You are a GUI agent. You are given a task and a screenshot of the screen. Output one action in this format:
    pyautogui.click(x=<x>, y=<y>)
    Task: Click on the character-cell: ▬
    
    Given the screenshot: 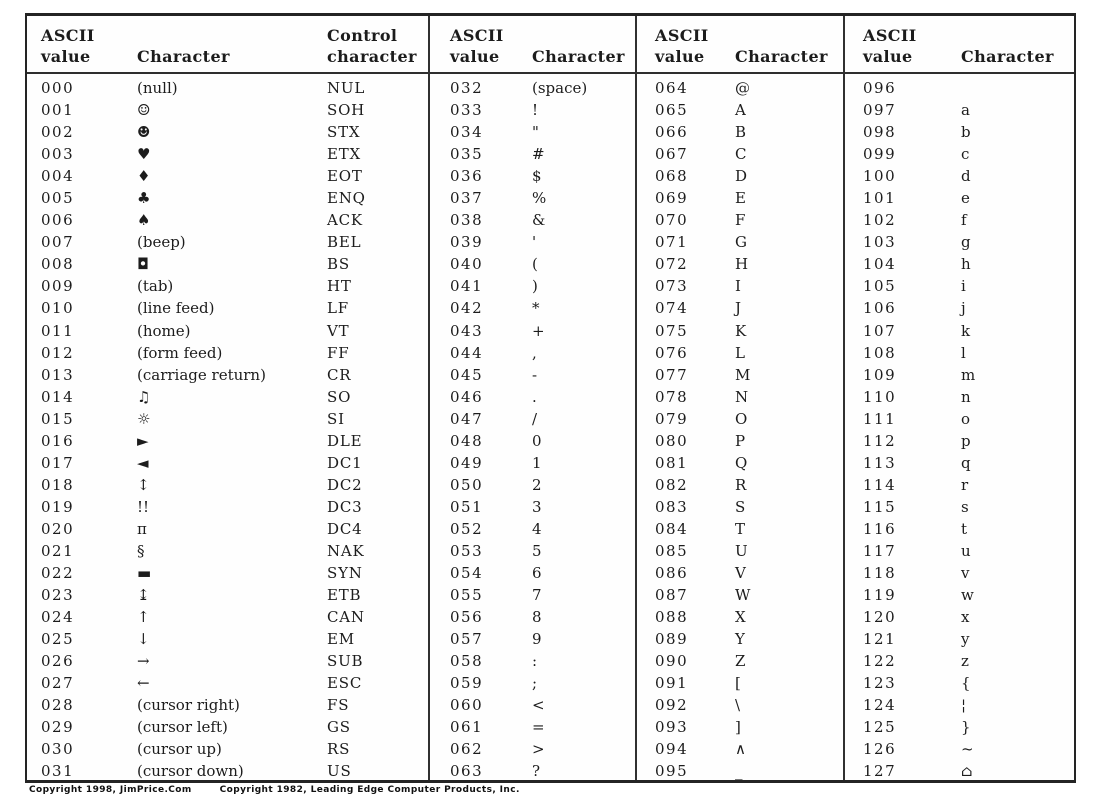 What is the action you would take?
    pyautogui.click(x=144, y=573)
    